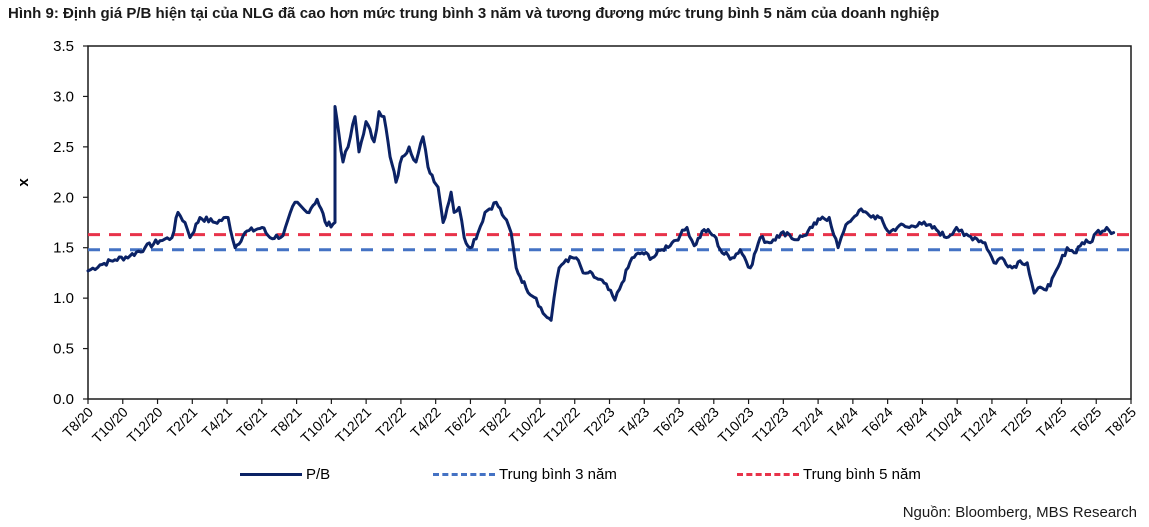  I want to click on legend-item-pb: P/B, so click(285, 474).